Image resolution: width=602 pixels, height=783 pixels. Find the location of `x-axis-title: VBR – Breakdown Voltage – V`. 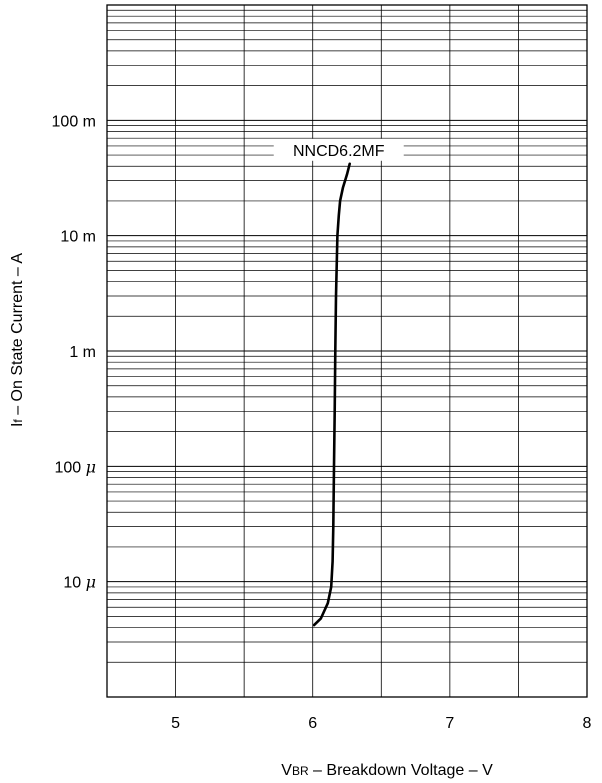

x-axis-title: VBR – Breakdown Voltage – V is located at coordinates (387, 770).